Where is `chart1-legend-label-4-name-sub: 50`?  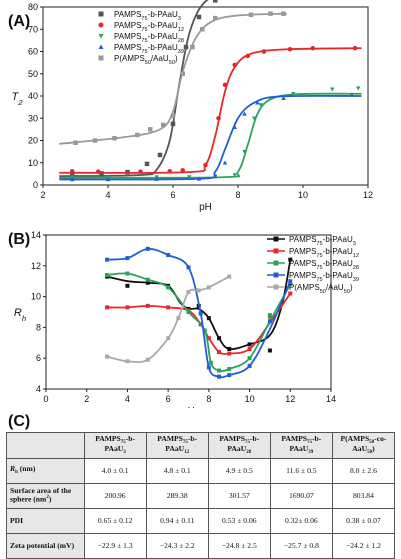
chart1-legend-label-4-name-sub: 50 is located at coordinates (323, 292).